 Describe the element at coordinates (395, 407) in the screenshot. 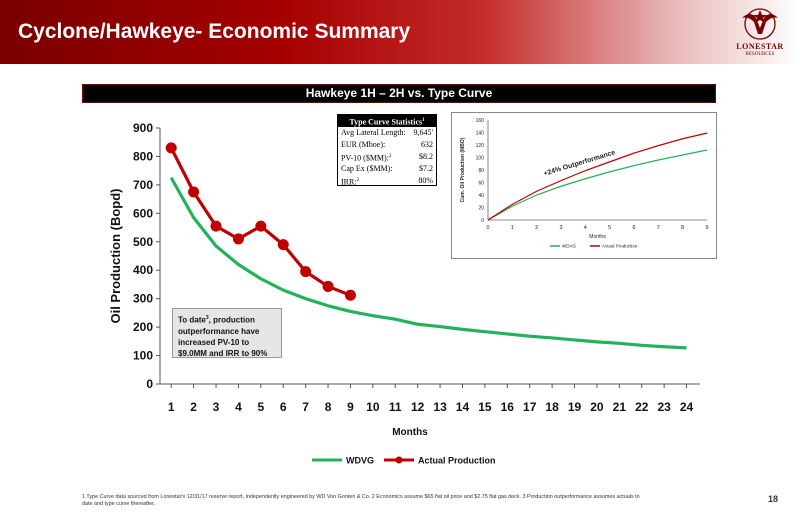

I see `x-tick-label: 11` at that location.